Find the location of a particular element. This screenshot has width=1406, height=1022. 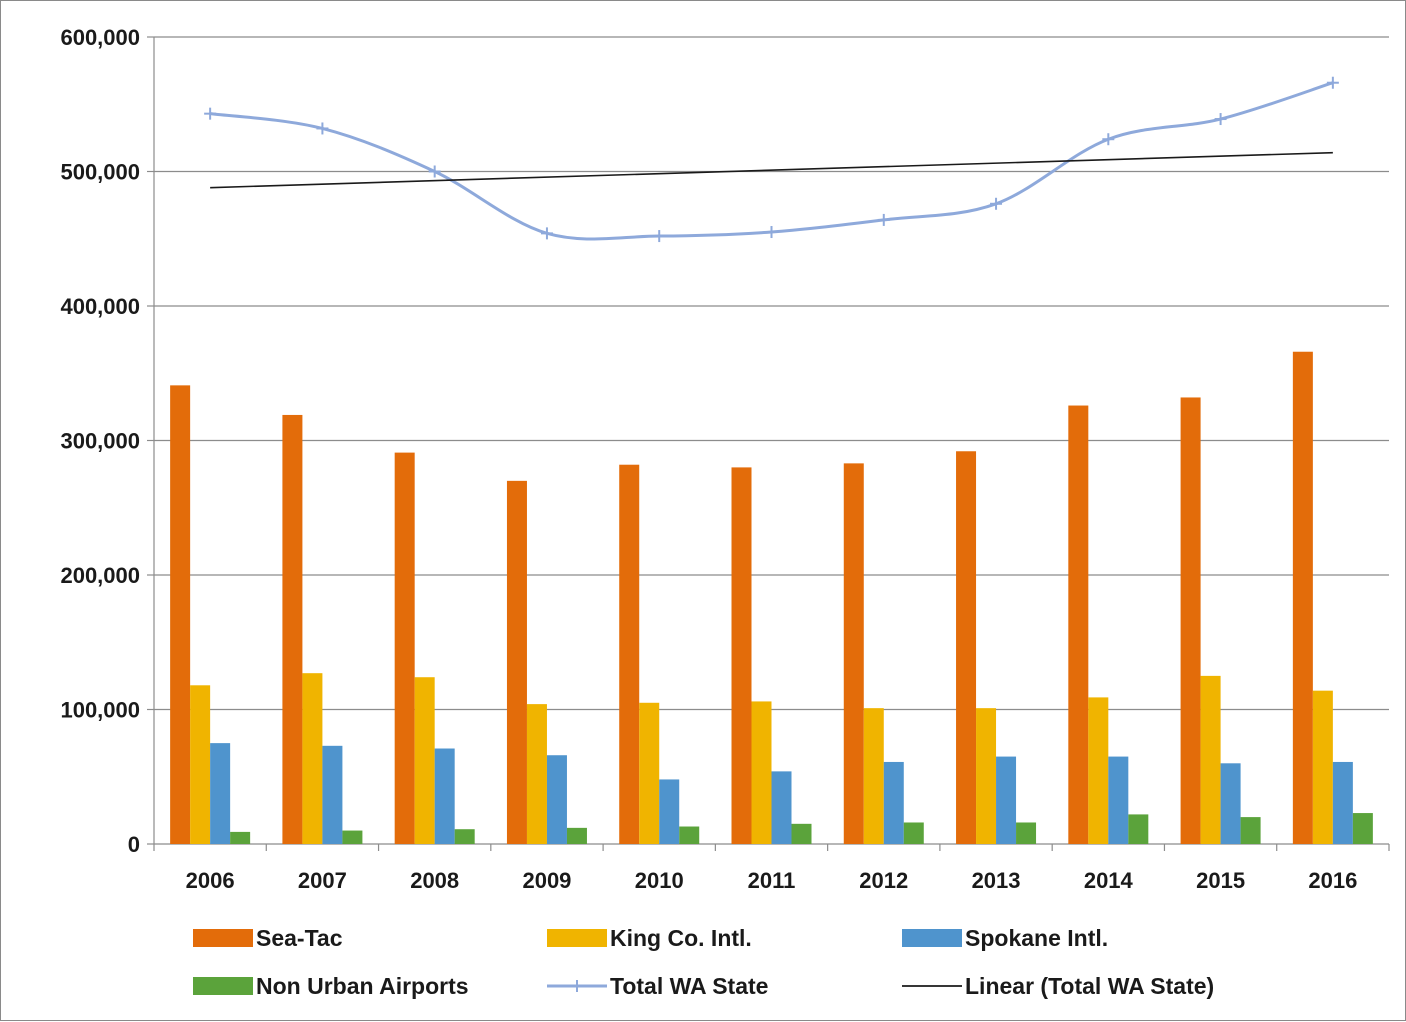

x-tick-label: 2007 is located at coordinates (322, 880).